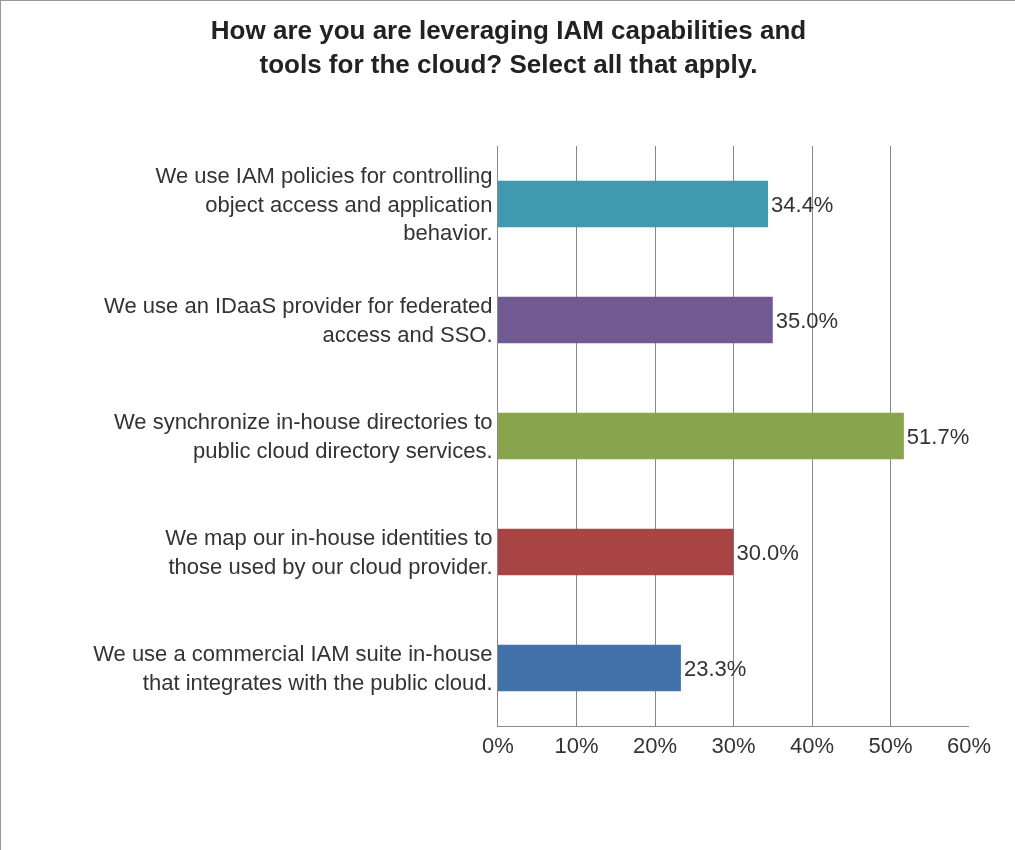 The width and height of the screenshot is (1015, 850). Describe the element at coordinates (969, 746) in the screenshot. I see `x-tick-label: 60%` at that location.